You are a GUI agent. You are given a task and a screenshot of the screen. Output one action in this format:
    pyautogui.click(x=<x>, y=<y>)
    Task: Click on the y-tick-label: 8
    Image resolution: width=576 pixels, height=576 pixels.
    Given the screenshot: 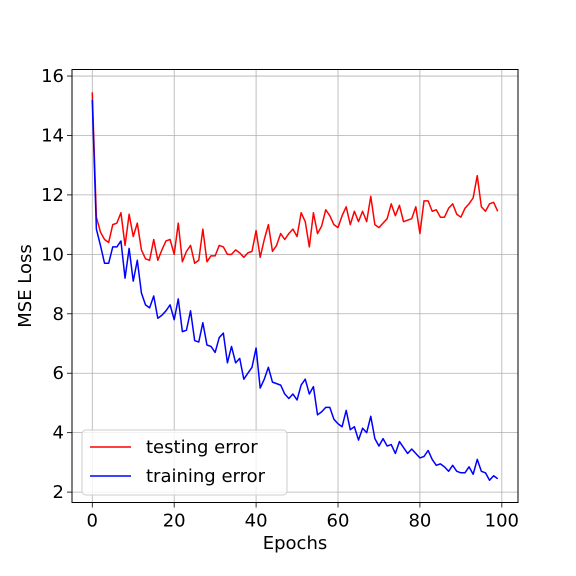 What is the action you would take?
    pyautogui.click(x=58, y=314)
    